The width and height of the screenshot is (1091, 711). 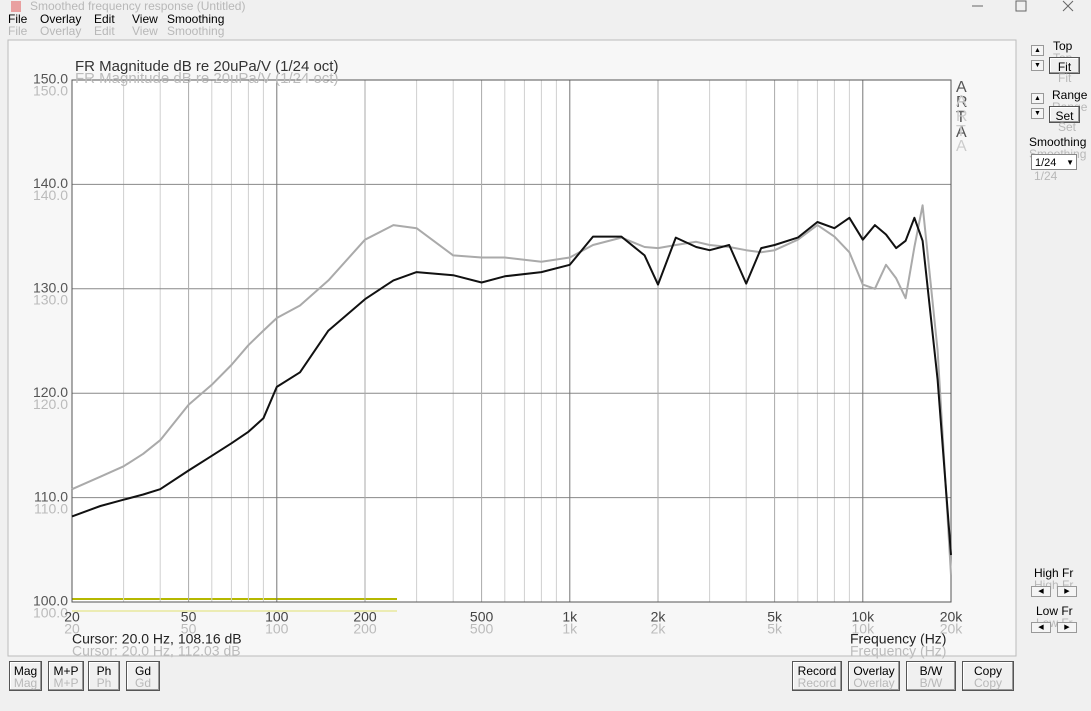 What do you see at coordinates (1065, 78) in the screenshot?
I see `fit-ghost: Fit` at bounding box center [1065, 78].